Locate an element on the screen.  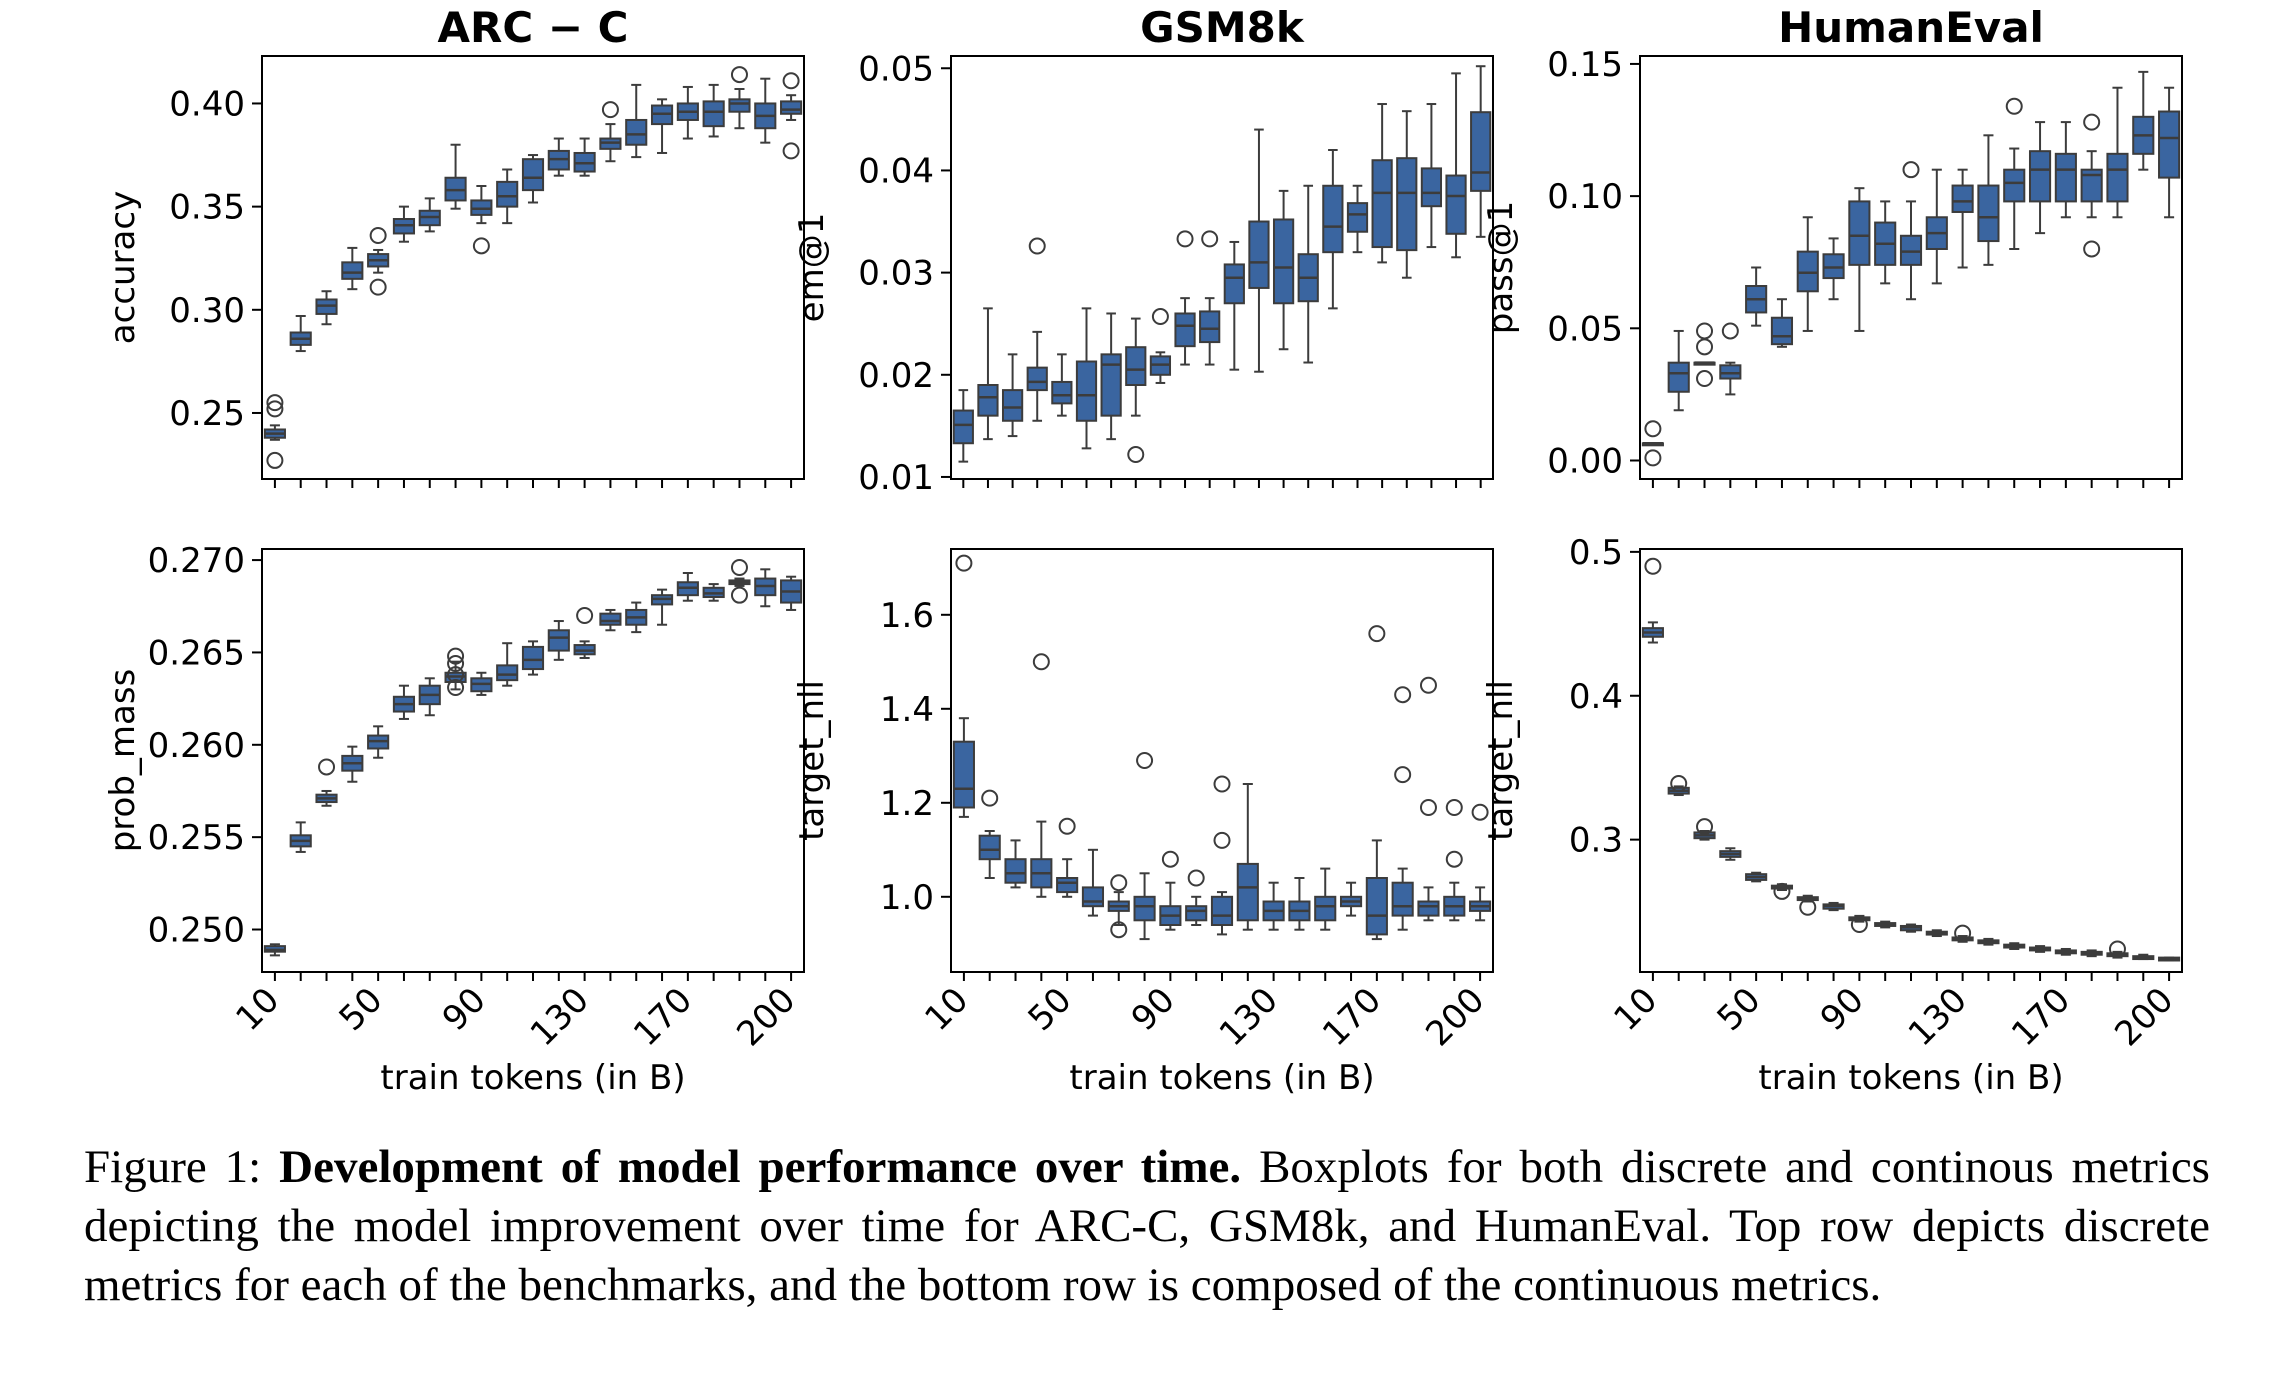
y-tick-label: 1.6 is located at coordinates (907, 616).